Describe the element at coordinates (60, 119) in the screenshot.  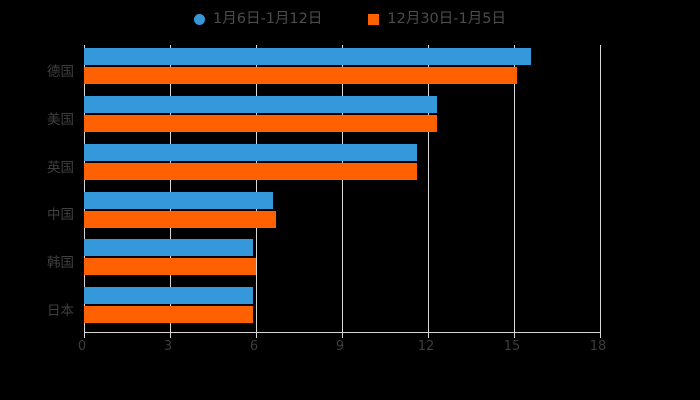
I see `category-label: 美国` at that location.